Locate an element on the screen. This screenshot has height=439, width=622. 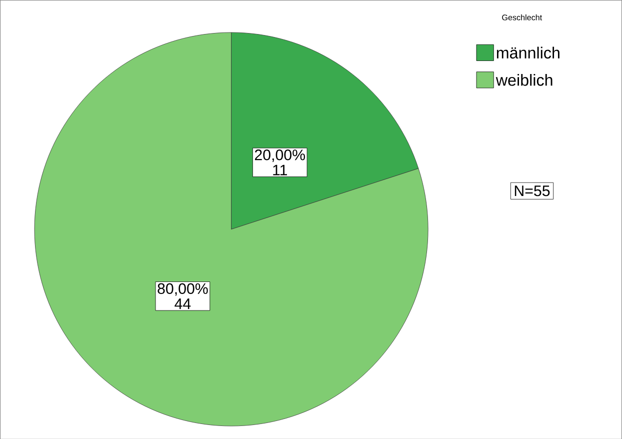
legend-label: weiblich is located at coordinates (524, 80).